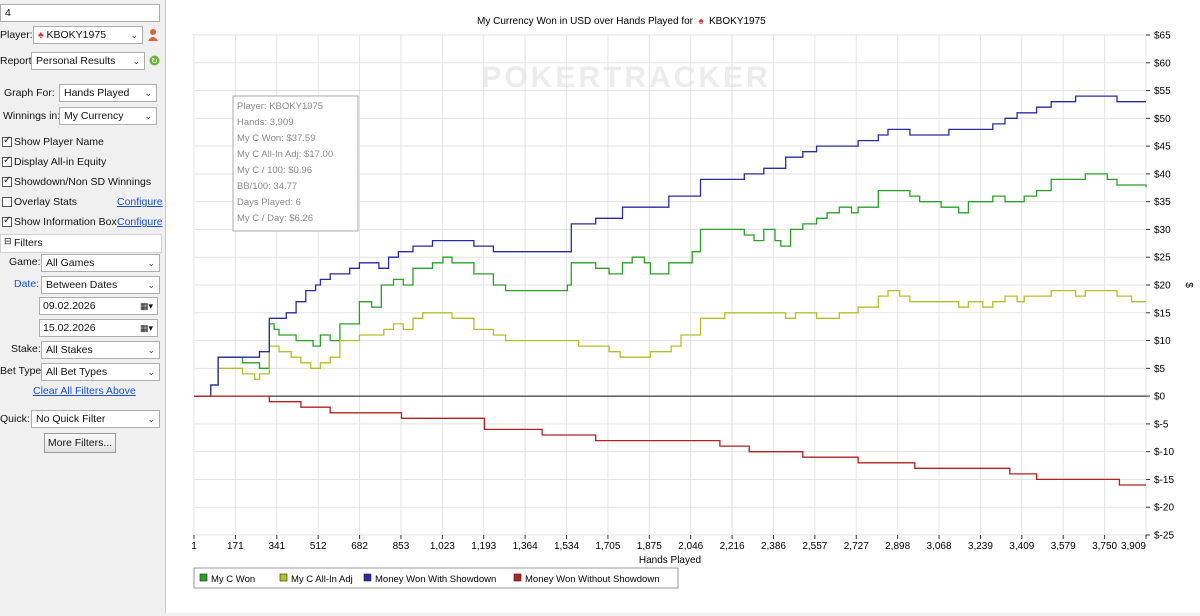  What do you see at coordinates (76, 35) in the screenshot?
I see `player-select-value: KBOKY1975` at bounding box center [76, 35].